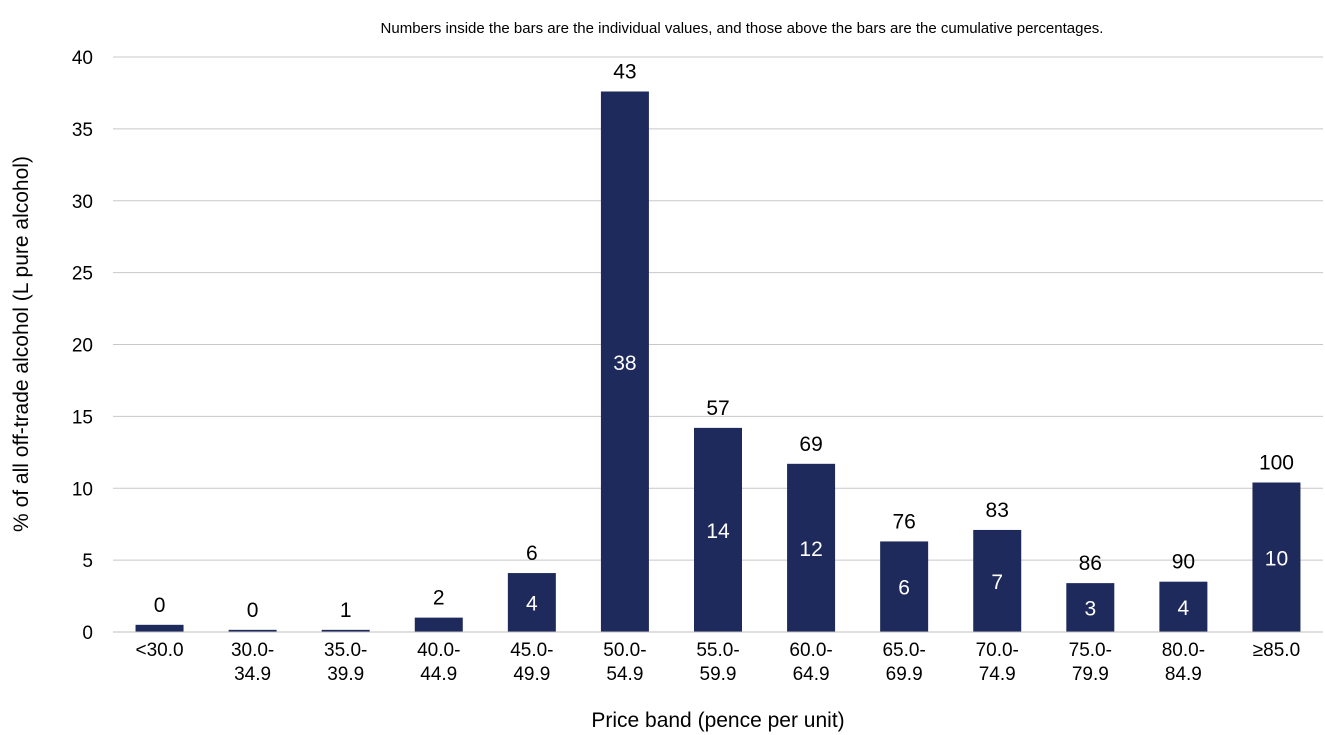 The height and width of the screenshot is (735, 1325). I want to click on cumulative-label: 2, so click(439, 598).